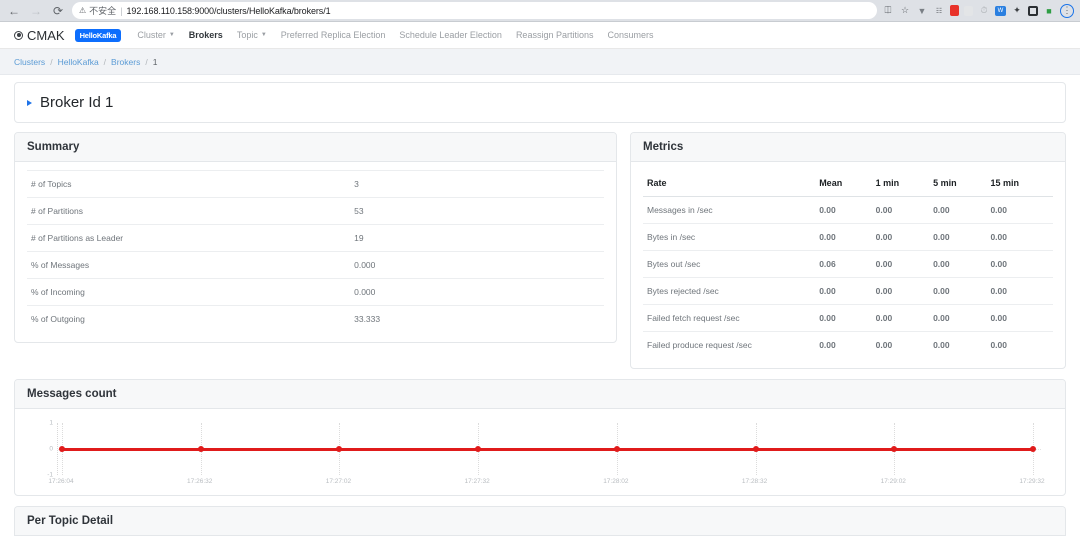 The height and width of the screenshot is (556, 1080). Describe the element at coordinates (155, 35) in the screenshot. I see `nav-item-cluster: Cluster ▼` at that location.